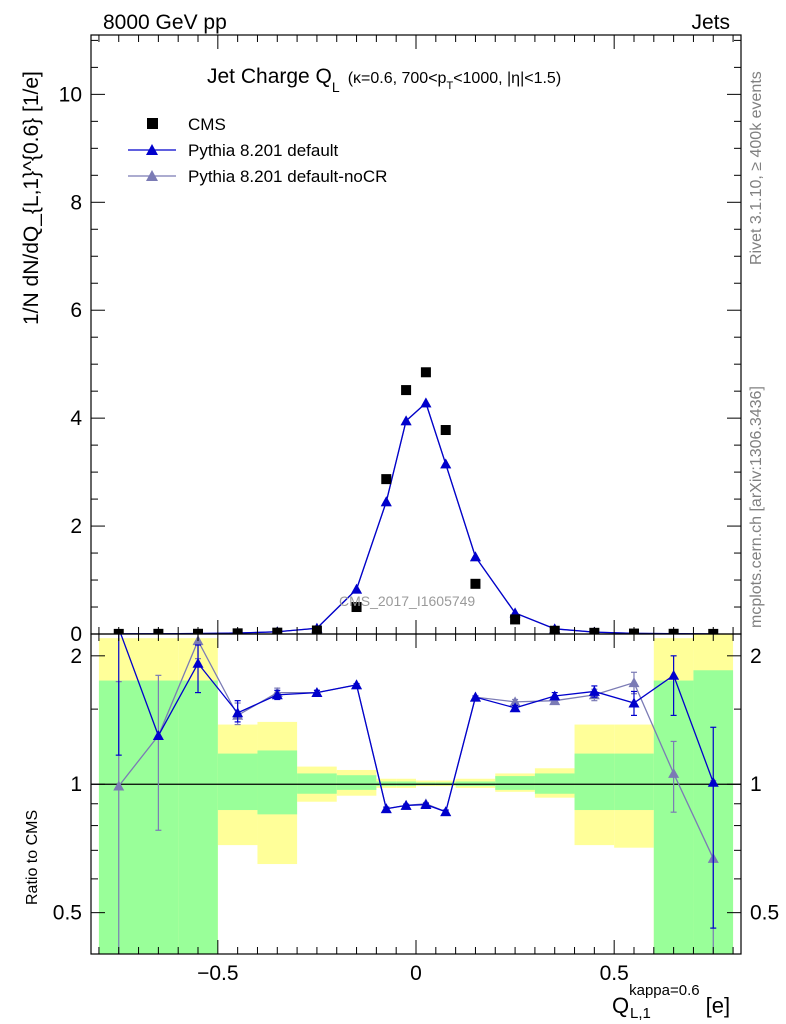 The height and width of the screenshot is (1024, 786). Describe the element at coordinates (76, 310) in the screenshot. I see `main-ytick-label: 6` at that location.